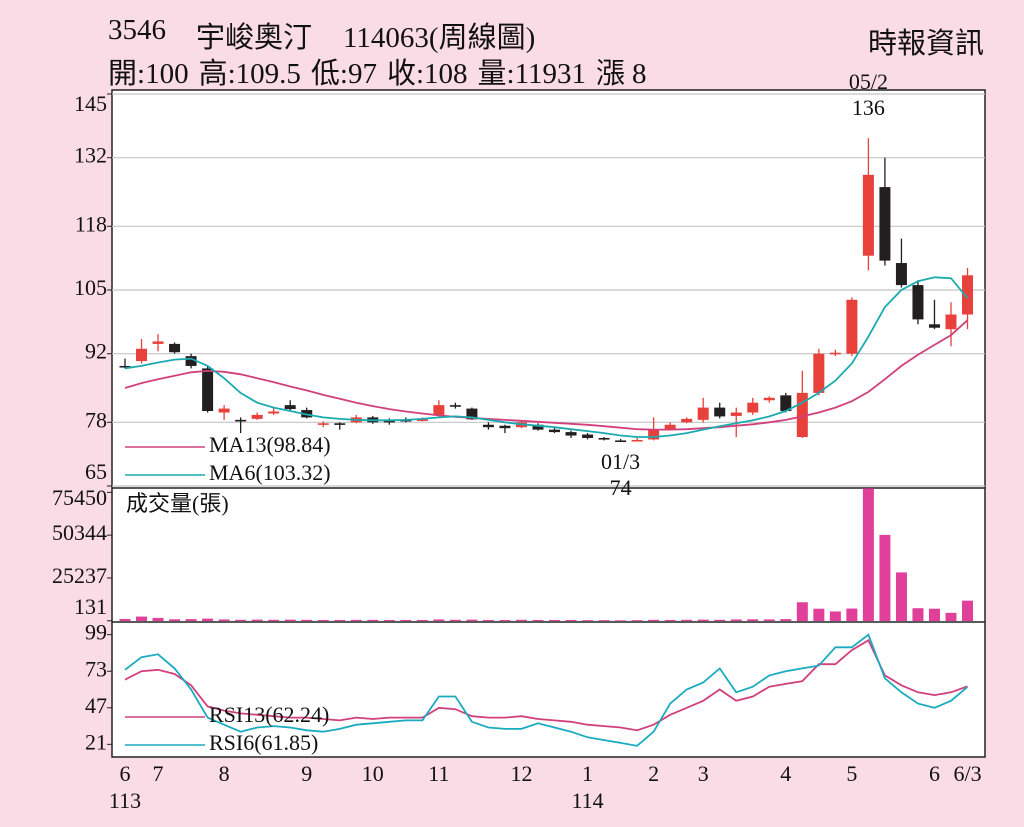  I want to click on y-tick-label: 118, so click(91, 223).